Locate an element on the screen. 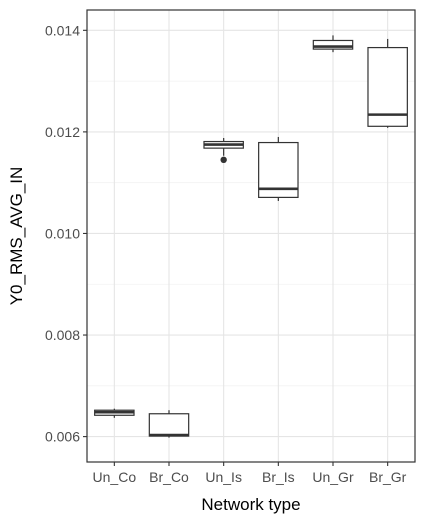 The width and height of the screenshot is (430, 527). x-axis: Un_Co Br_Co Un_Is Br_Is Un_Gr Br_Gr is located at coordinates (250, 473).